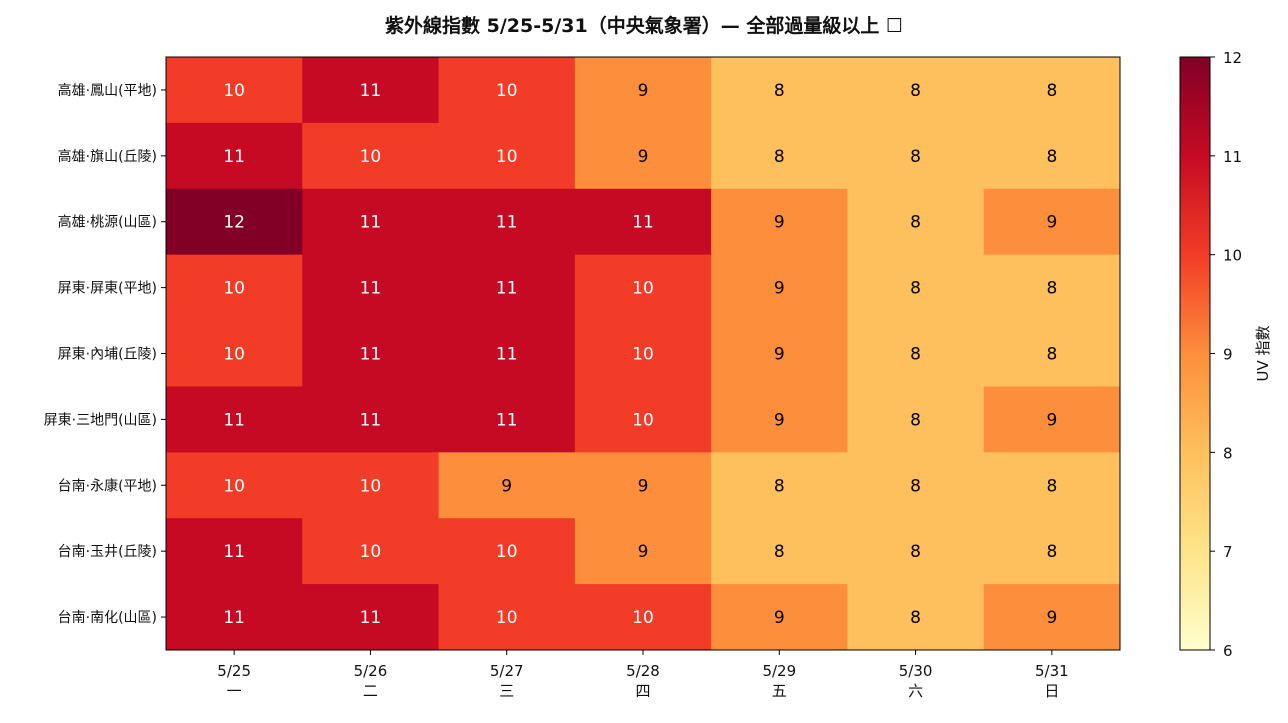 The width and height of the screenshot is (1288, 723). What do you see at coordinates (779, 691) in the screenshot?
I see `x-tick-weekday-label: 五` at bounding box center [779, 691].